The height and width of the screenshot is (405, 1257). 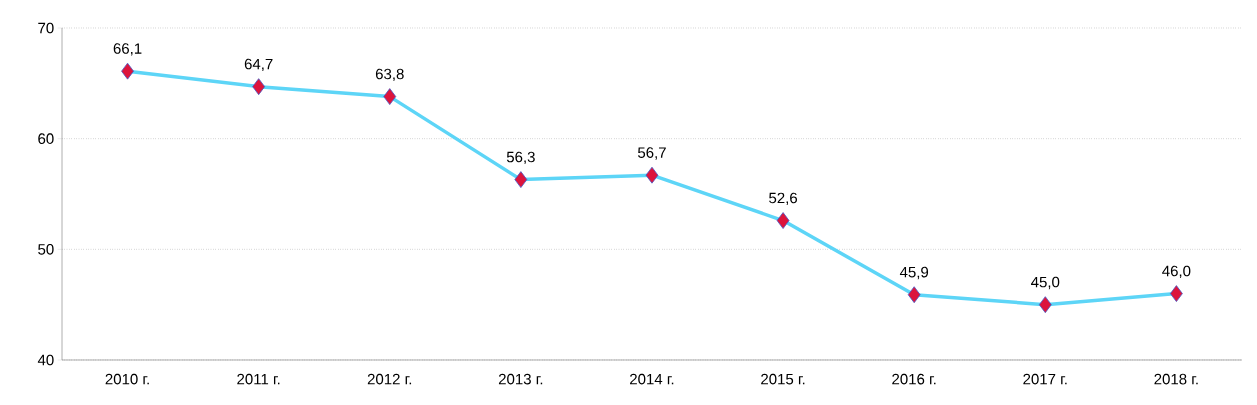 I want to click on x-tick-label: 2010 г., so click(x=127, y=379).